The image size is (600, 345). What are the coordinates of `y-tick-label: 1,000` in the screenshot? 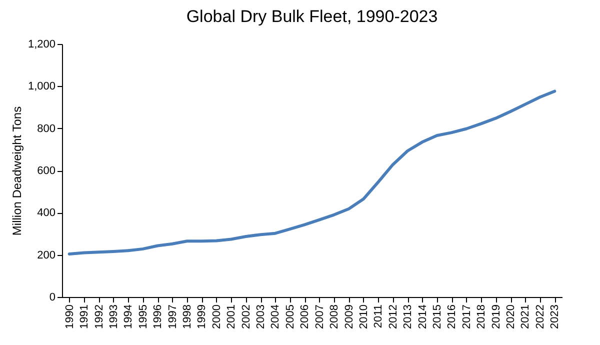 It's located at (42, 86).